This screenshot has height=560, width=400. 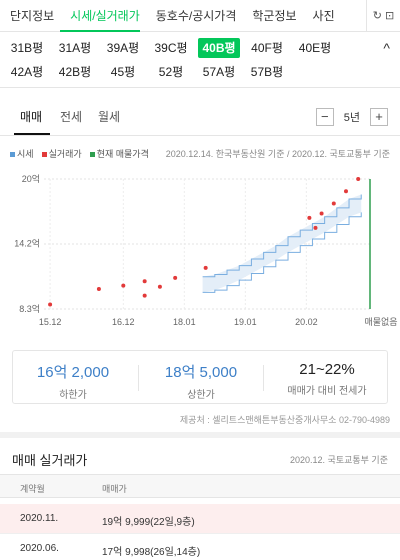 I want to click on column-header-month: 계약월, so click(x=32, y=489).